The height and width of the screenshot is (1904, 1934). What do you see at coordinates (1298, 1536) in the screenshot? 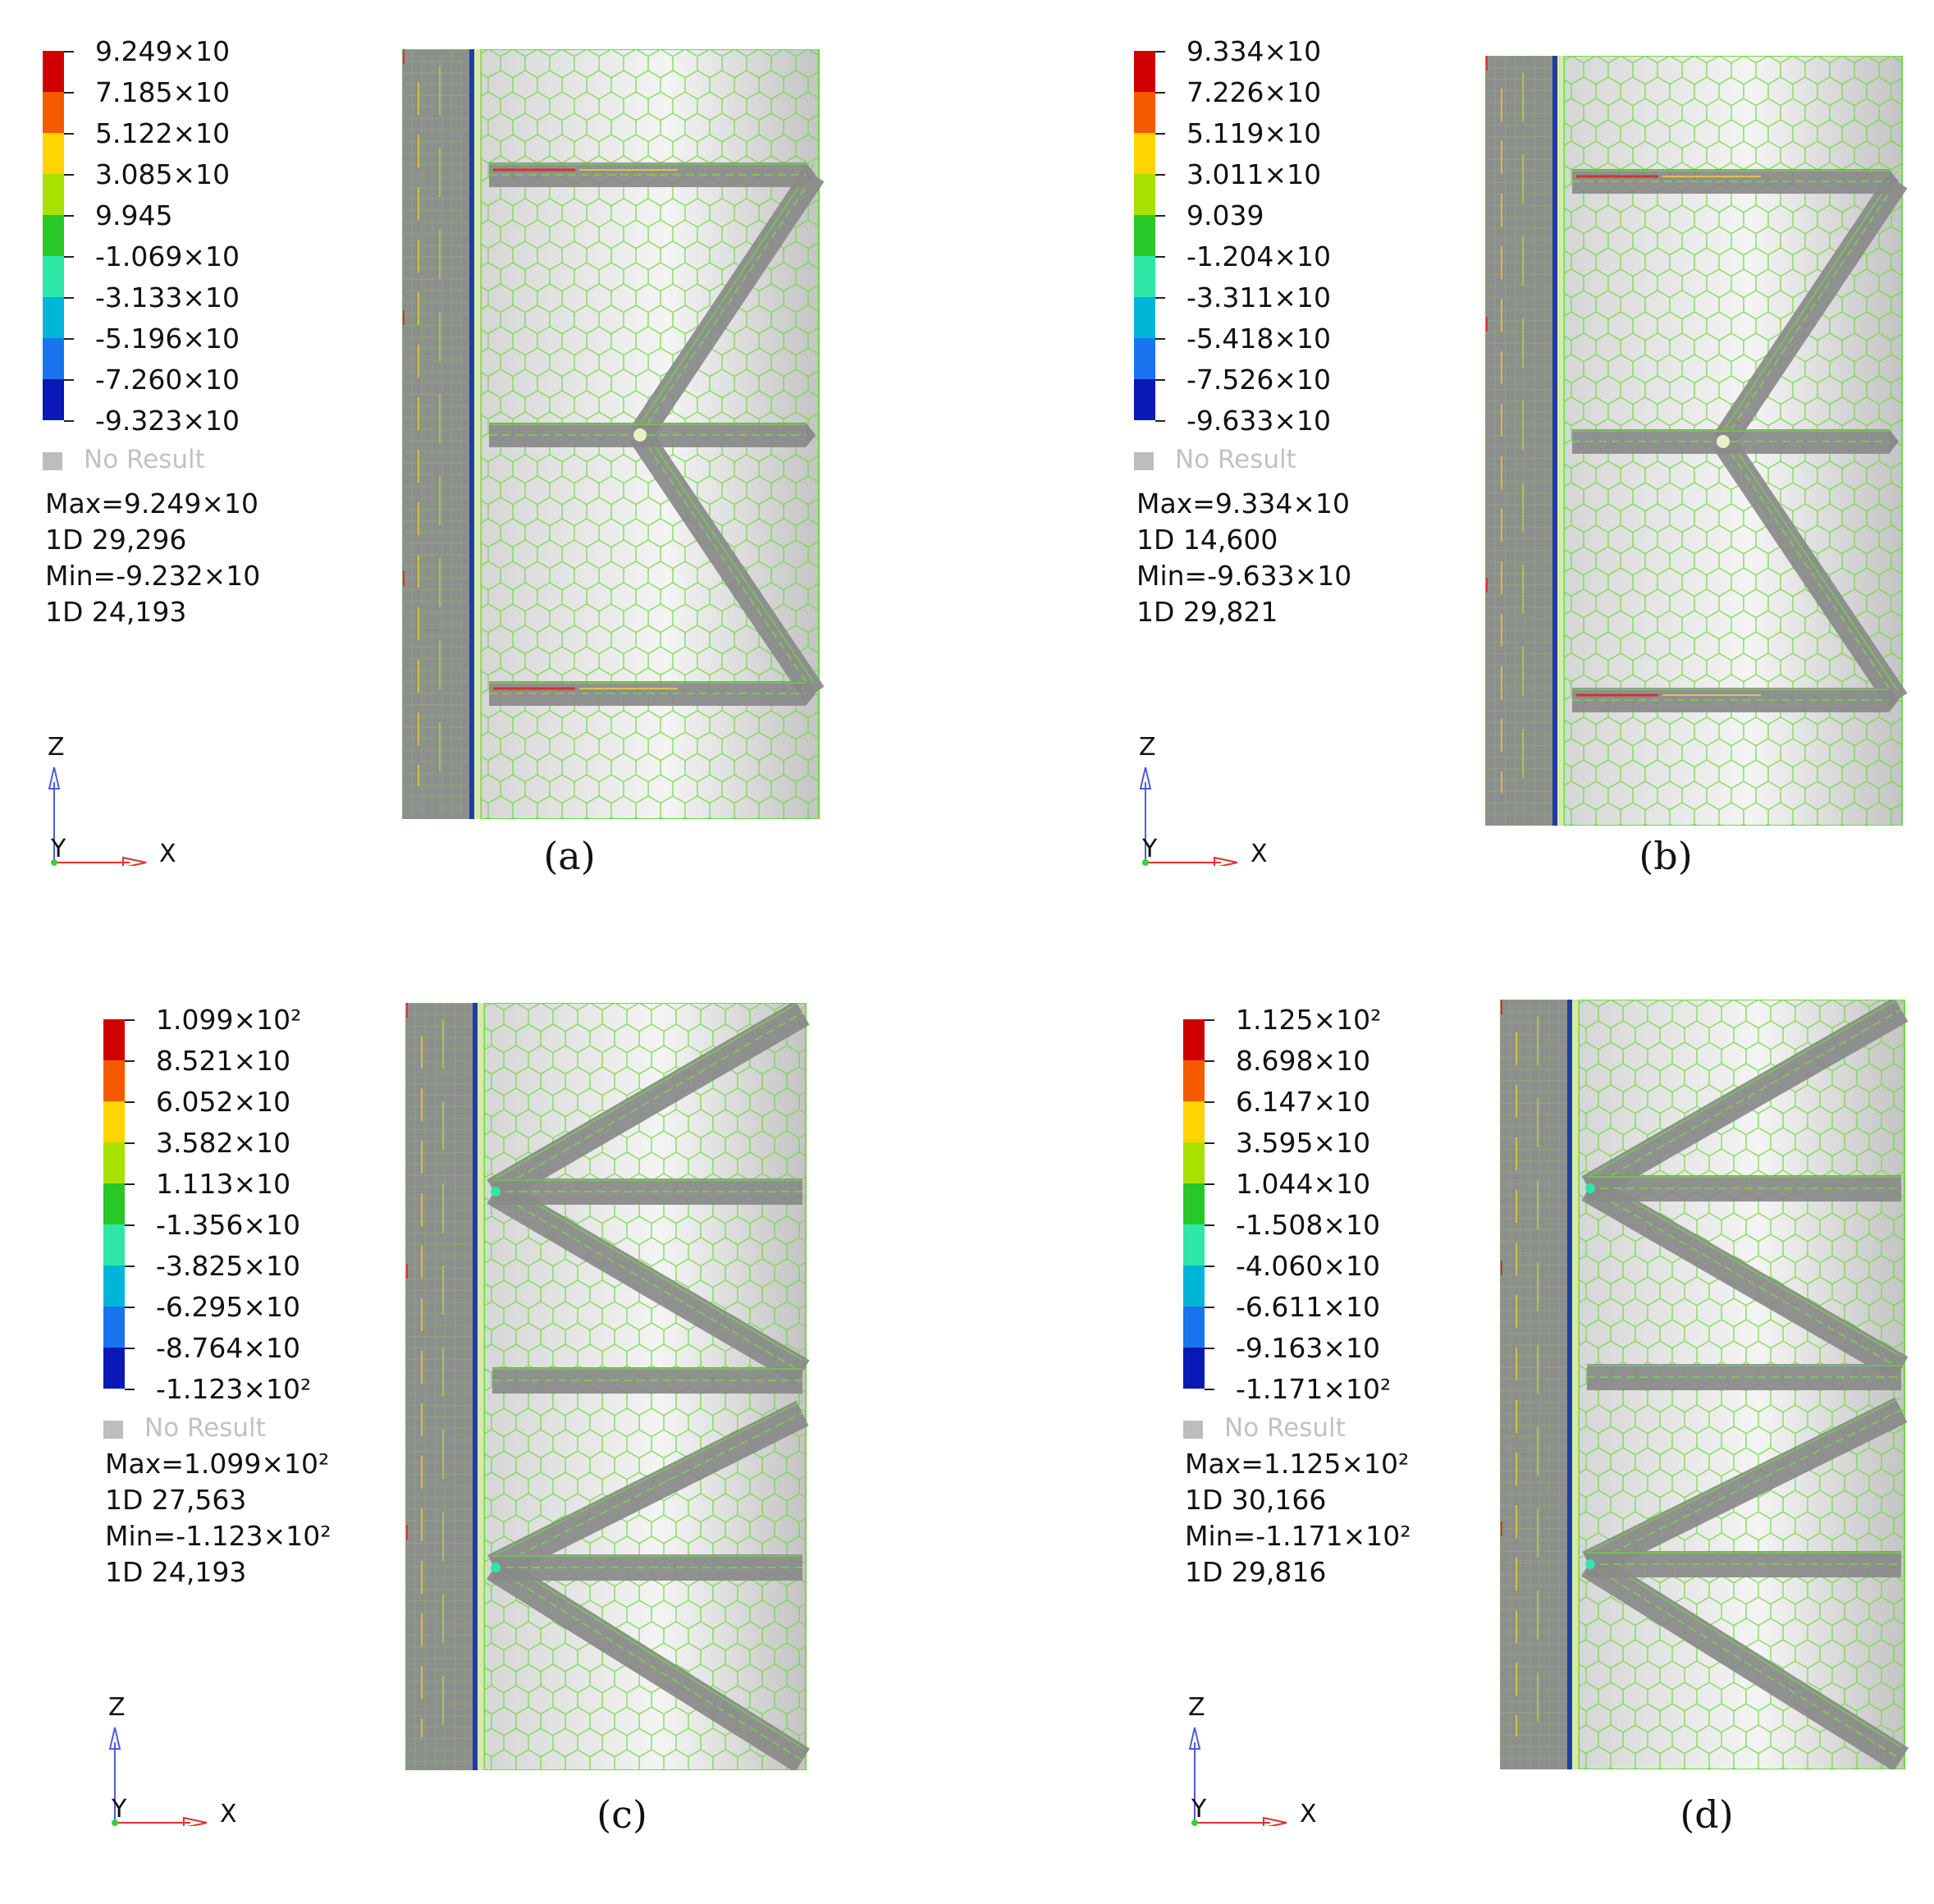
I see `min-value: Min=-1.171×10²` at bounding box center [1298, 1536].